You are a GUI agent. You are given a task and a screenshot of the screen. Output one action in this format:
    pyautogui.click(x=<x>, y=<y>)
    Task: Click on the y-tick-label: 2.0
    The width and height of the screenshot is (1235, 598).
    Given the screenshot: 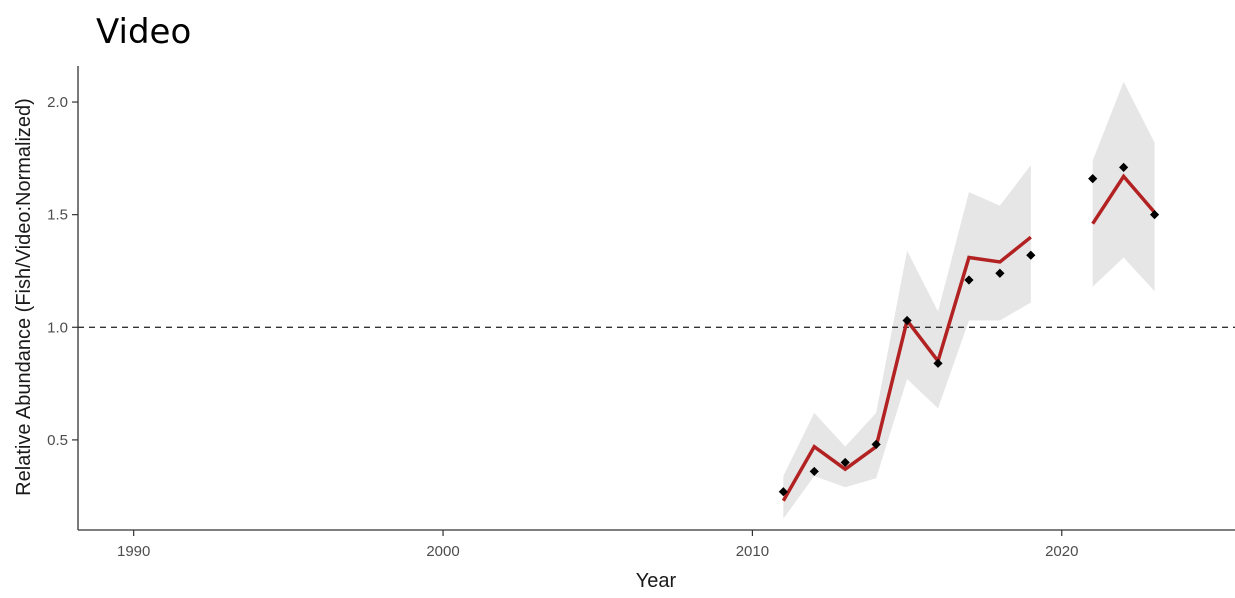 What is the action you would take?
    pyautogui.click(x=57, y=102)
    